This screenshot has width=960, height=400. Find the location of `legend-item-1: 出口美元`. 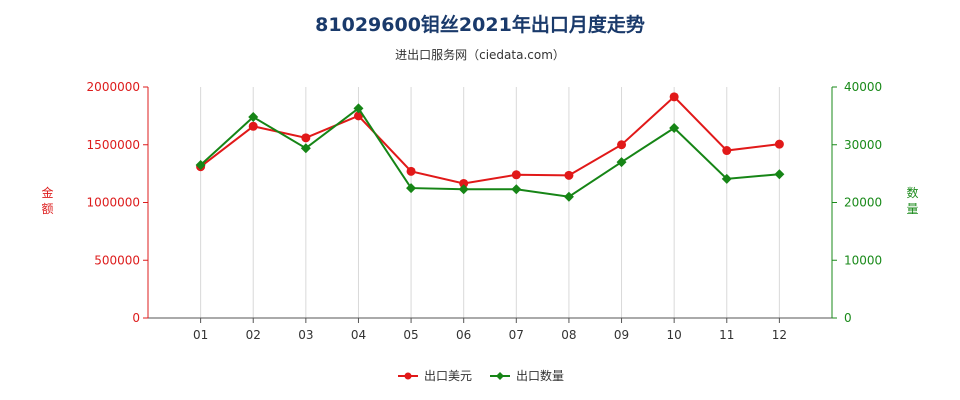

legend-item-1: 出口美元 is located at coordinates (435, 376).